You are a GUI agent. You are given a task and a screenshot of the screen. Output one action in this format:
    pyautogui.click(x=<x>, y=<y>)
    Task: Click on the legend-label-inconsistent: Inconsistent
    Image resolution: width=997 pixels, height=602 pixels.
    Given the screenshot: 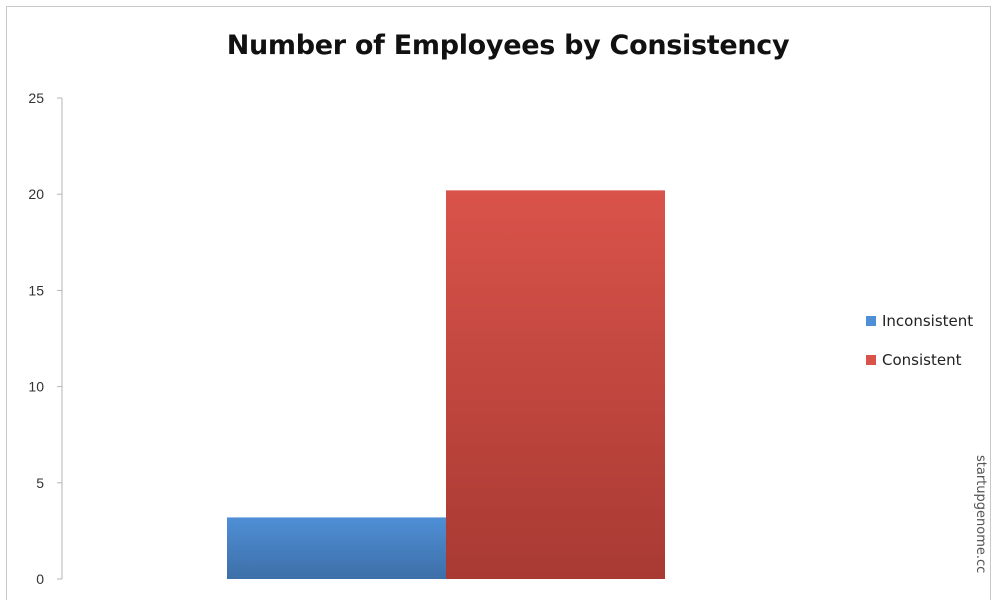 What is the action you would take?
    pyautogui.click(x=928, y=321)
    